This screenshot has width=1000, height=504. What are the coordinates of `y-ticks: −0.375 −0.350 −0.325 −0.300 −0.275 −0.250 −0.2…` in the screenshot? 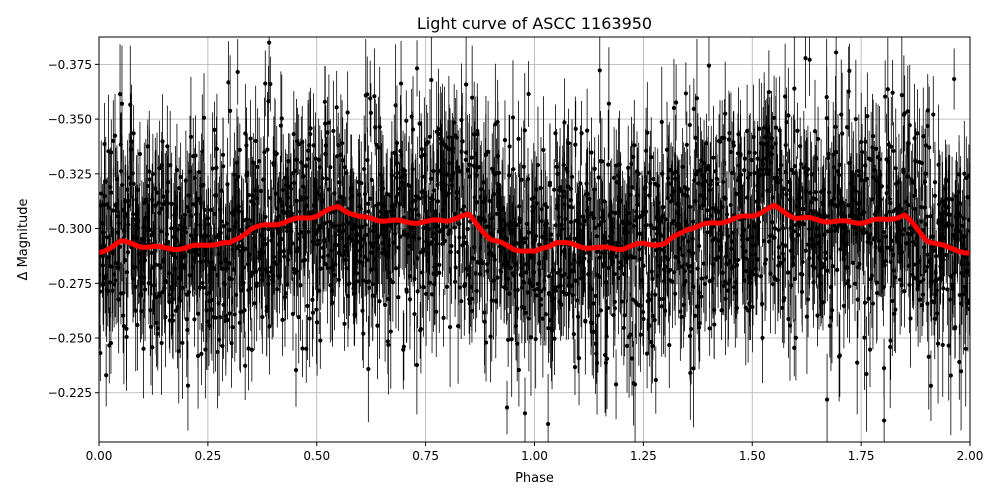 It's located at (73, 229).